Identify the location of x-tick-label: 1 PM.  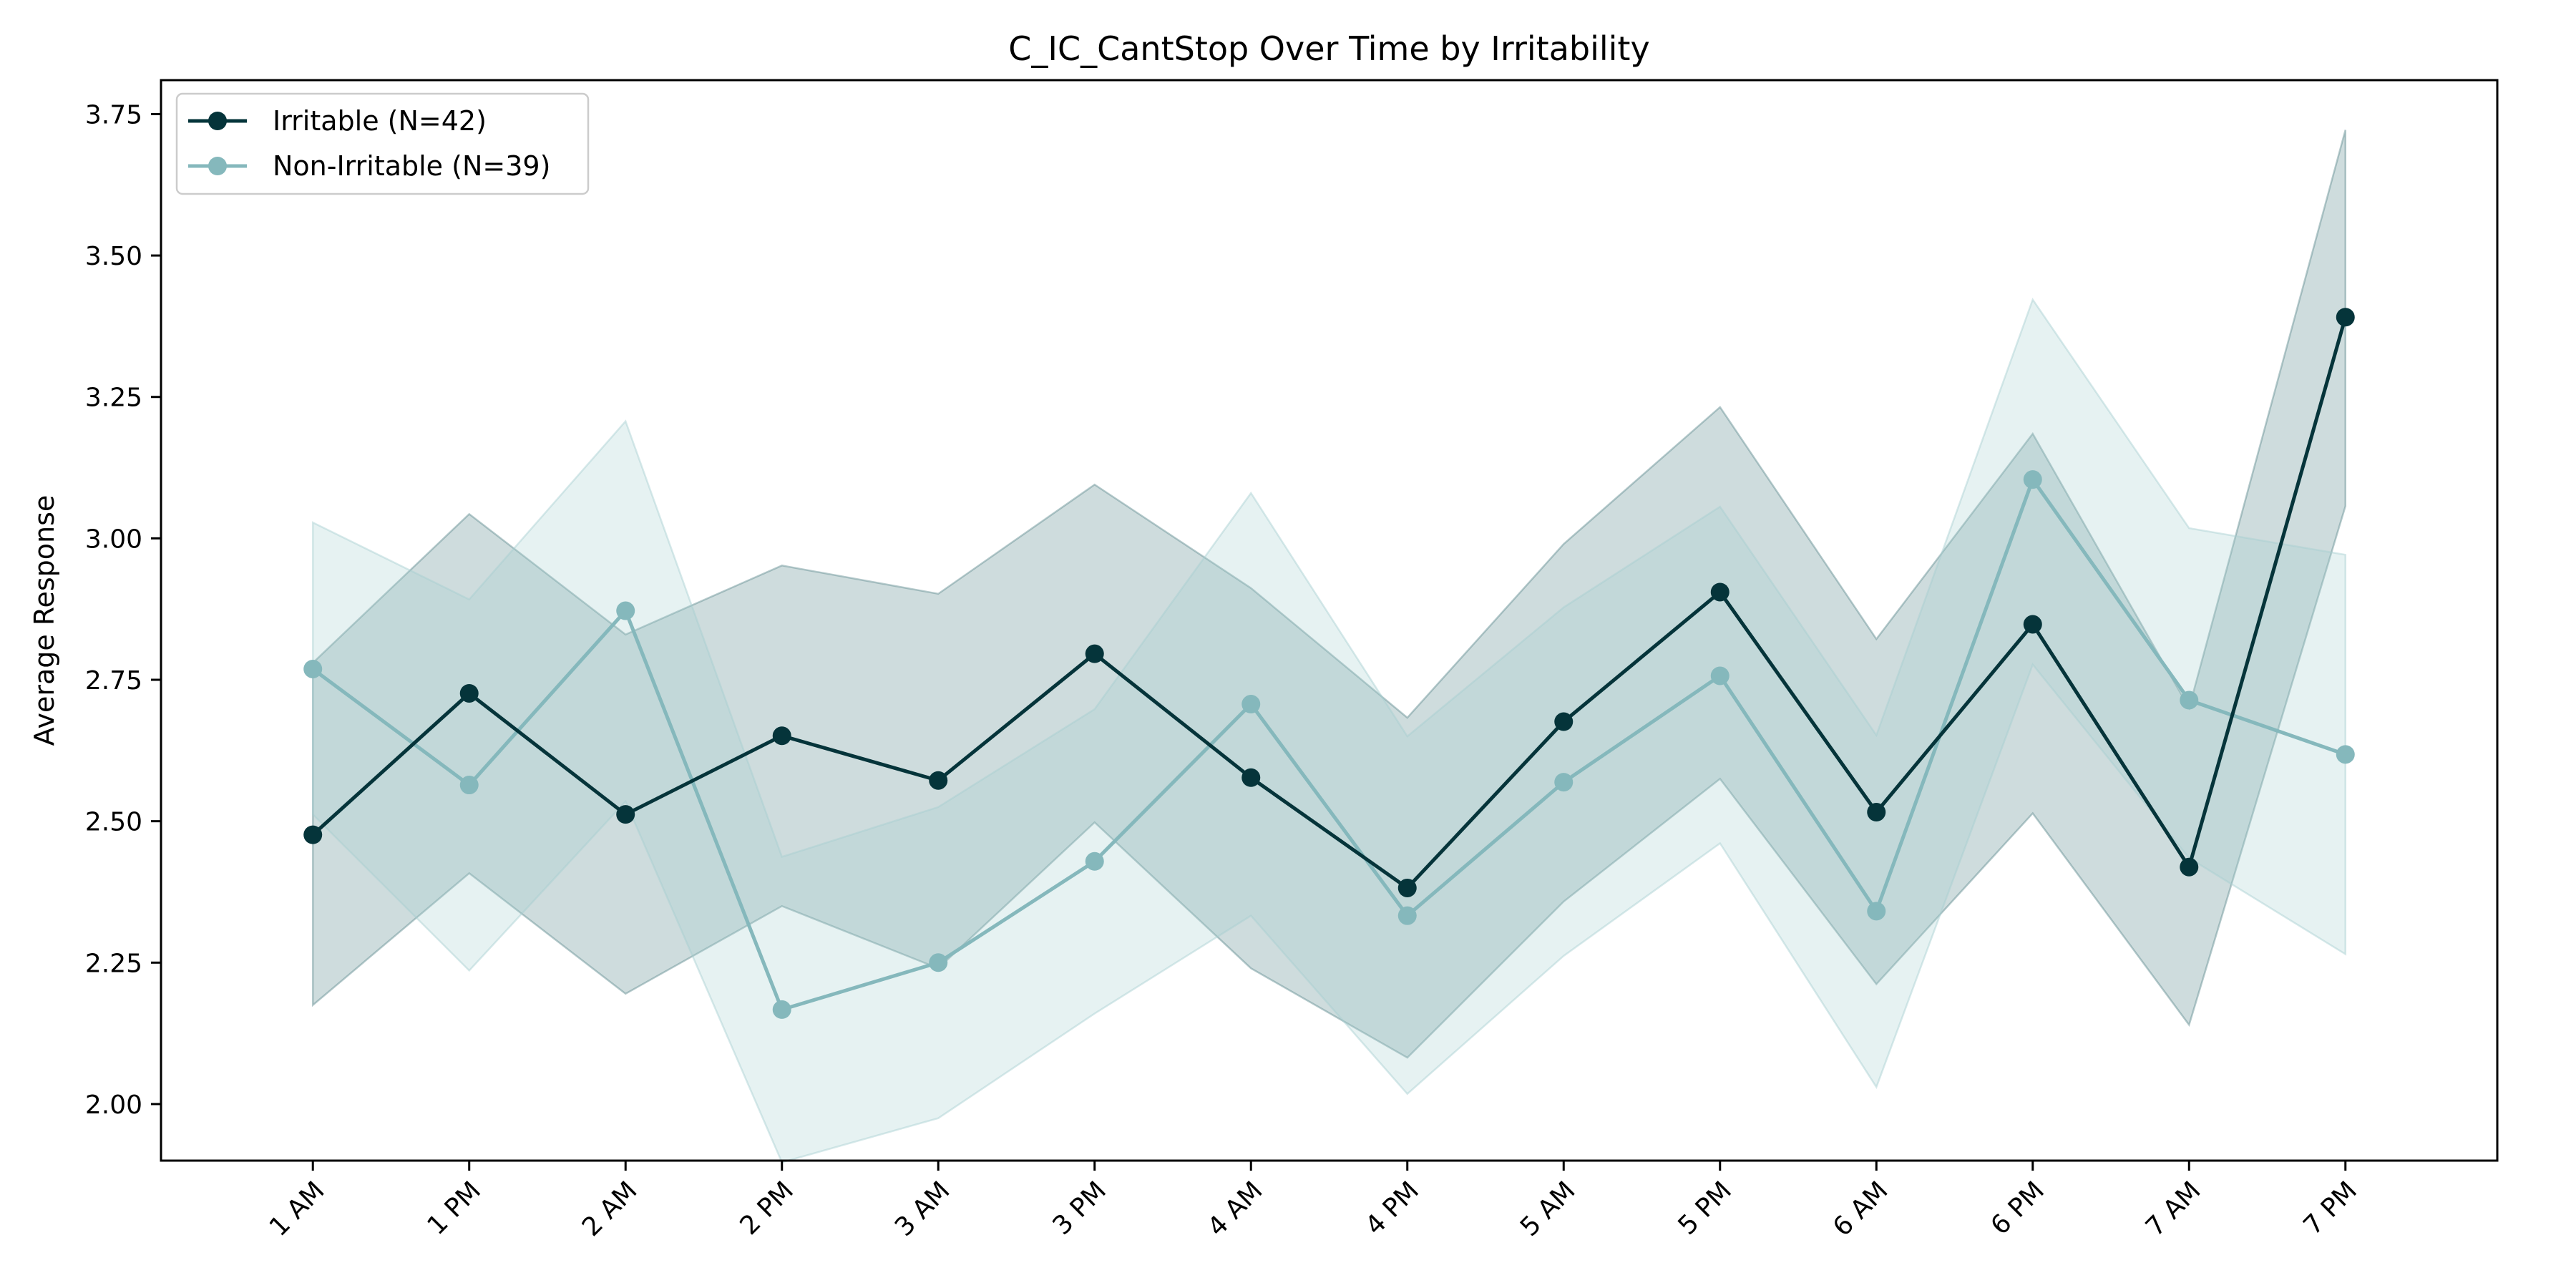
(454, 1208).